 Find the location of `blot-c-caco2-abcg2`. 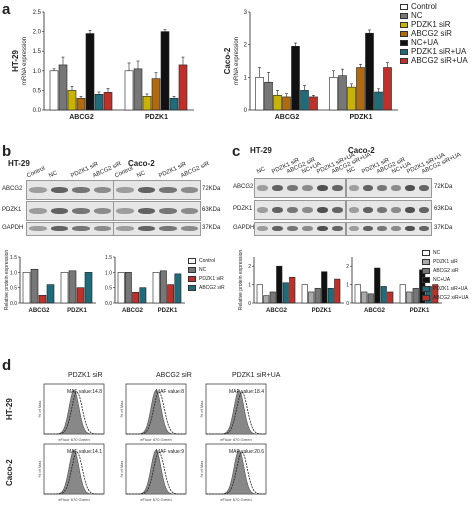

blot-c-caco2-abcg2 is located at coordinates (389, 188).